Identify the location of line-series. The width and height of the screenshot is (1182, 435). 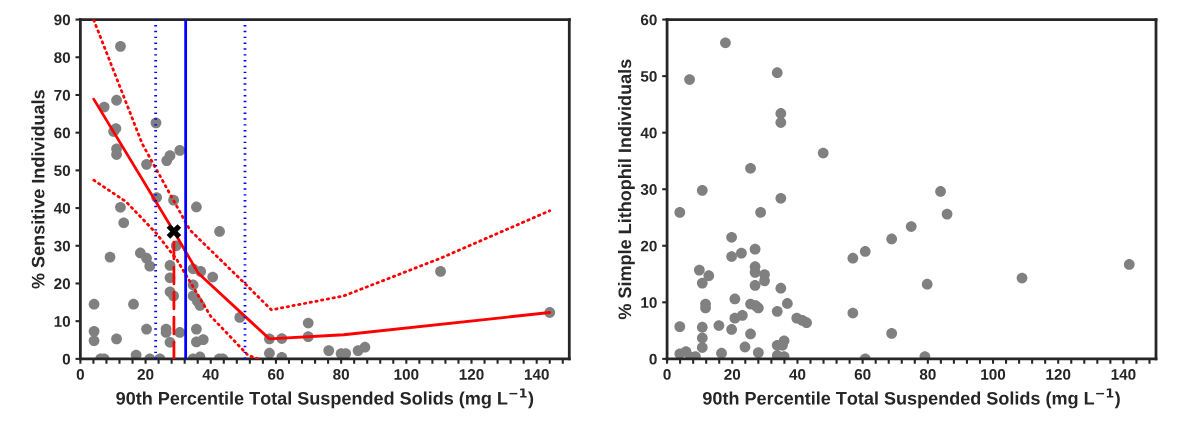
(176, 268).